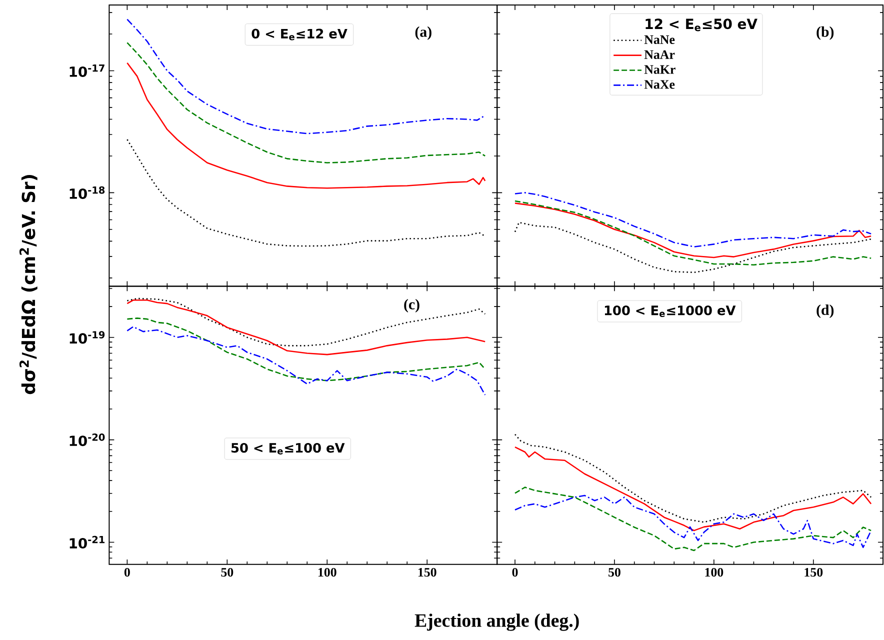 This screenshot has width=884, height=640. I want to click on y-axis-title: dσ$^{2}$/dEdΩ (cm$^{2}$/eV. Sr), so click(28, 284).